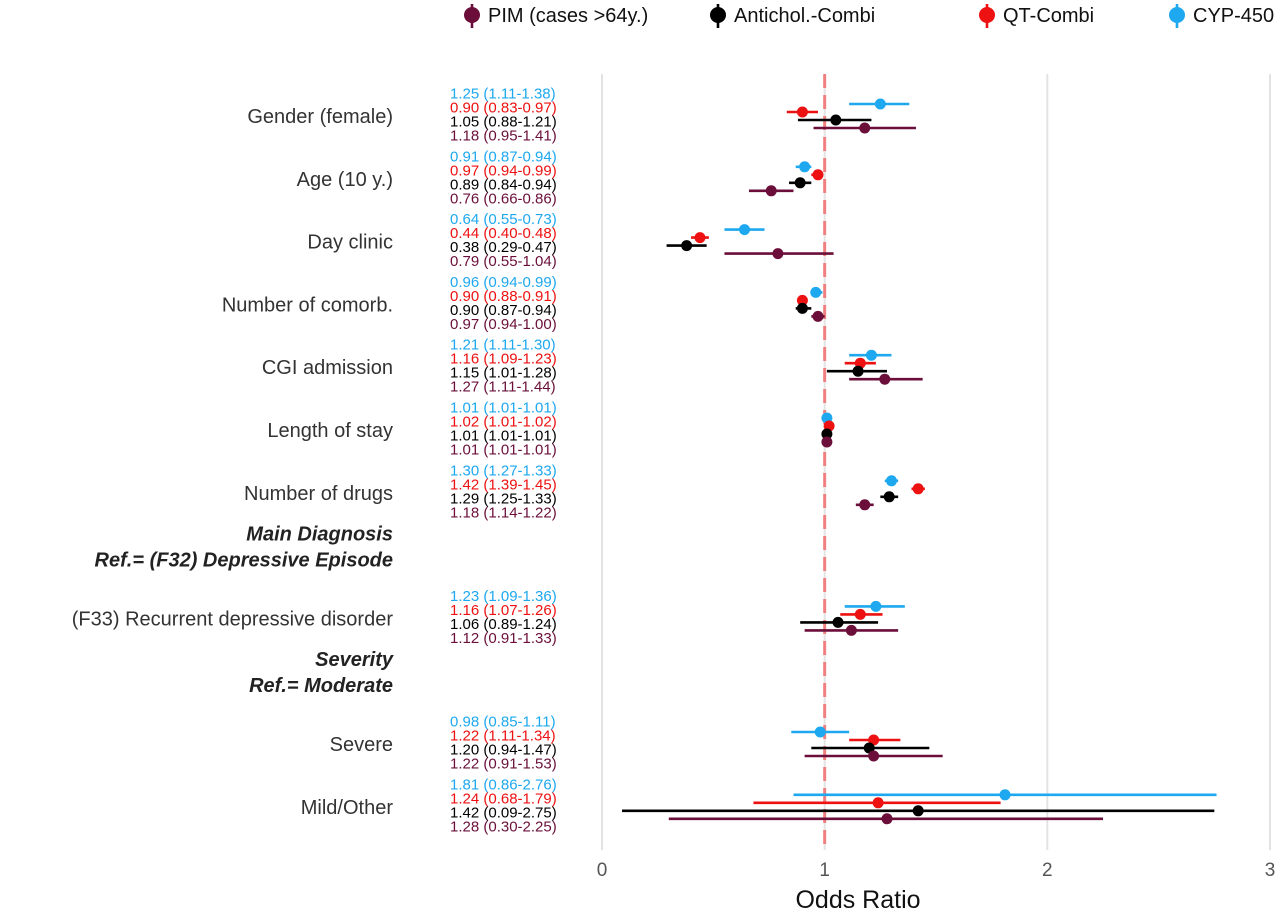 This screenshot has height=915, width=1280. What do you see at coordinates (503, 94) in the screenshot?
I see `ci-text: 1.25 (1.11-1.38)` at bounding box center [503, 94].